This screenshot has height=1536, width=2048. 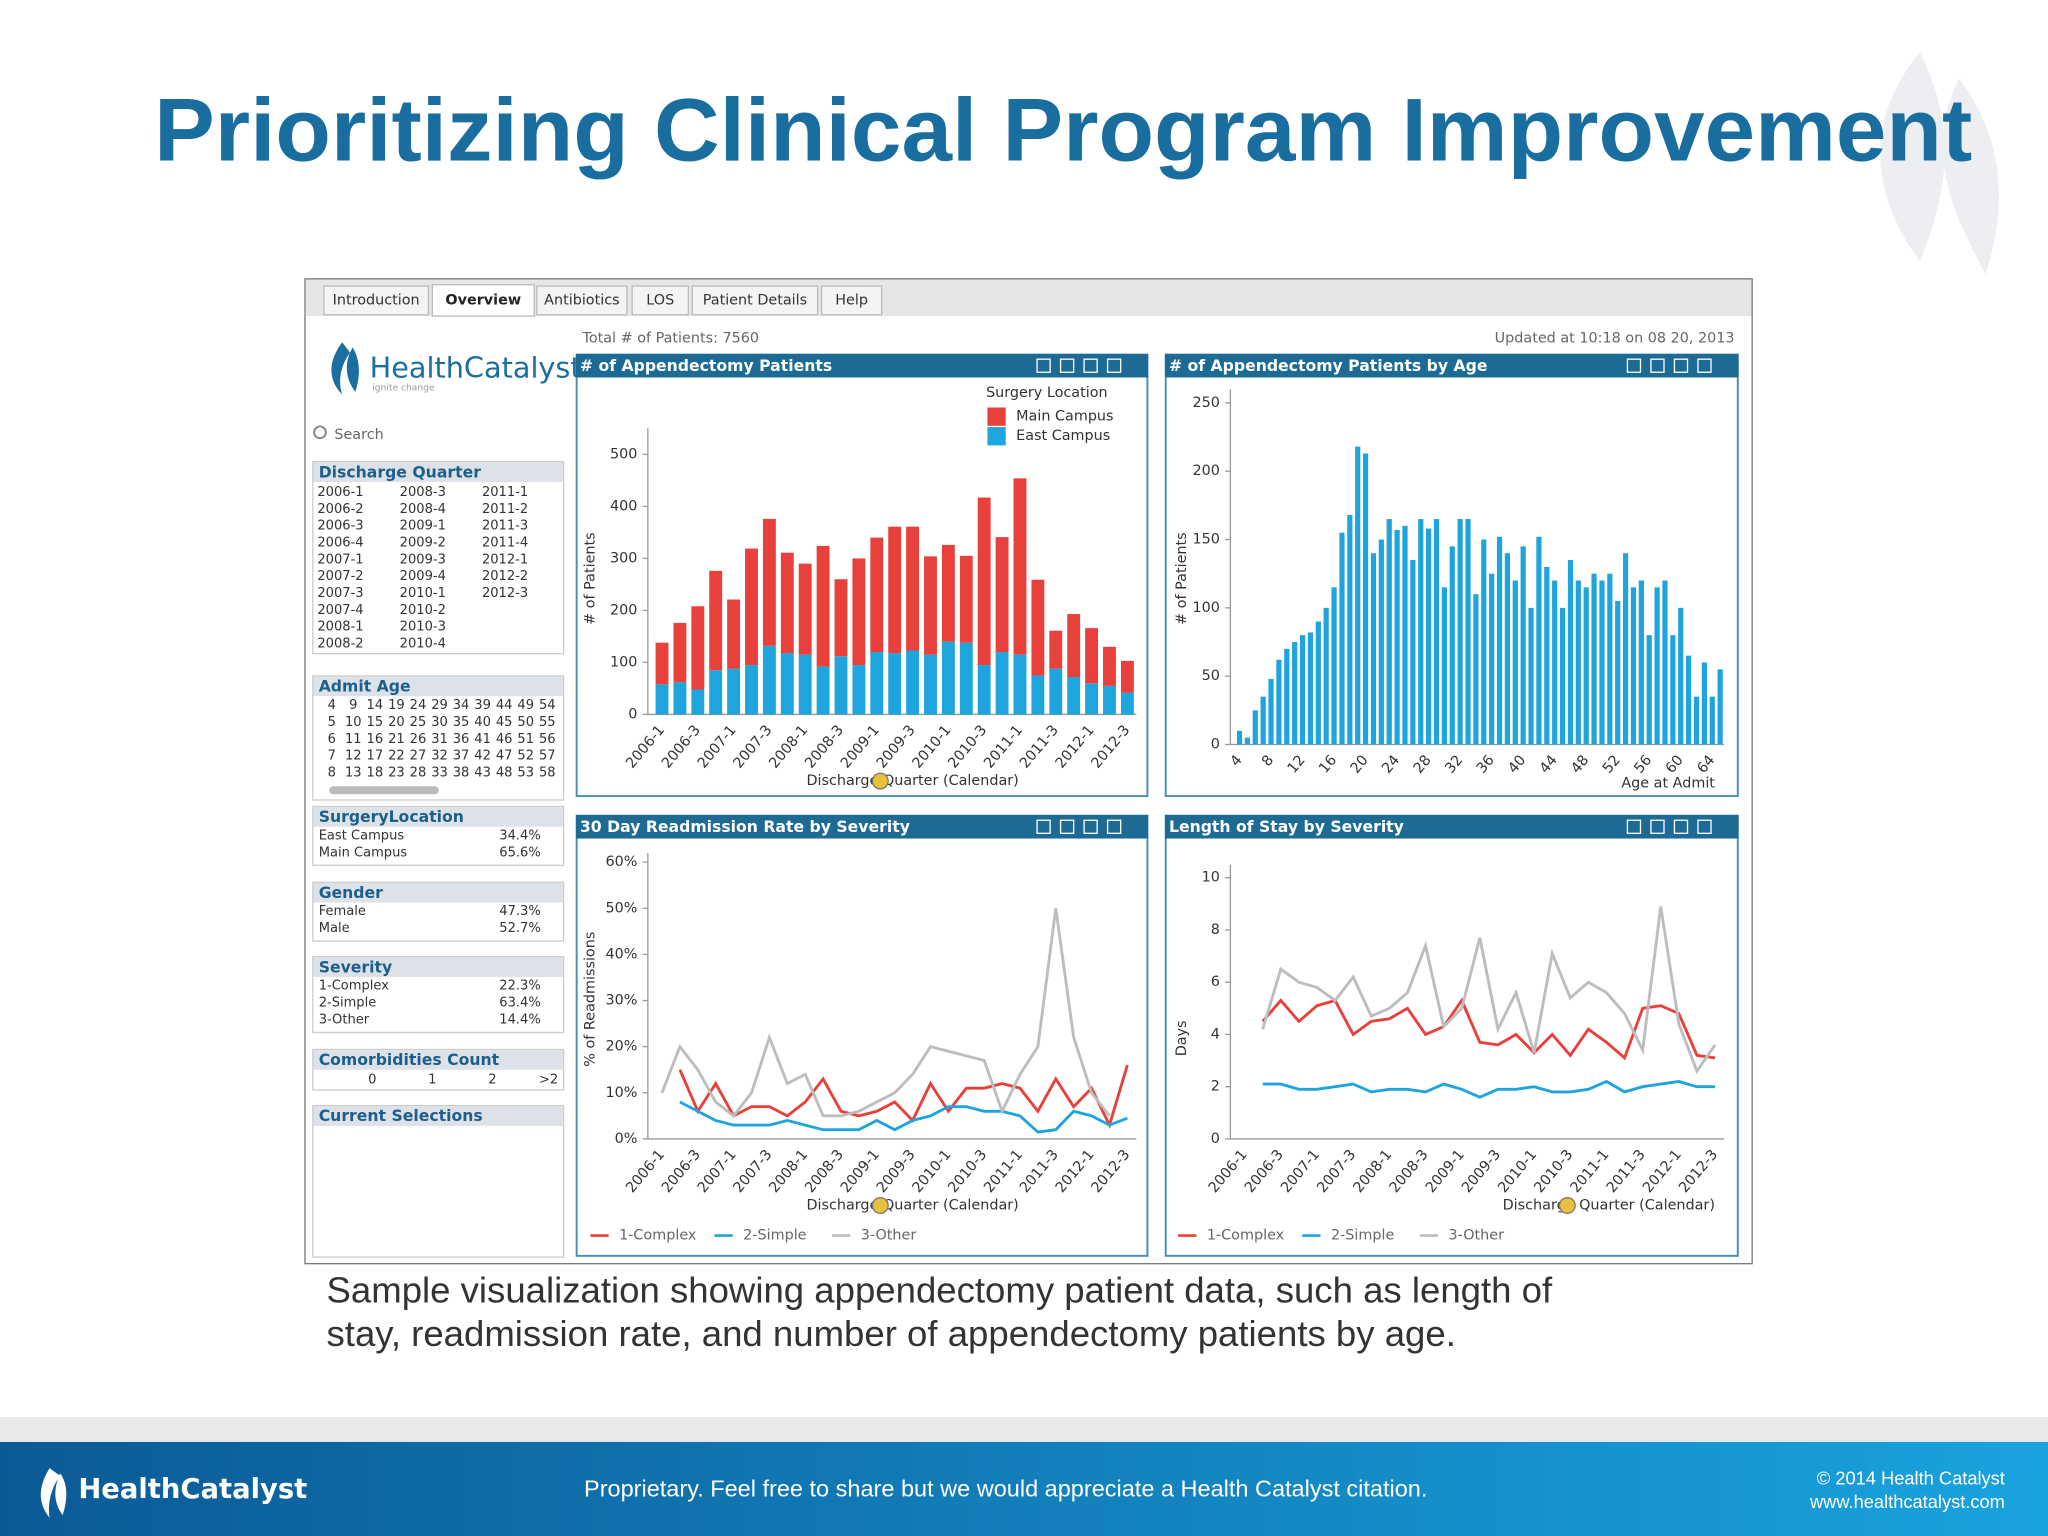 What do you see at coordinates (912, 1206) in the screenshot?
I see `x-axis-label: Discharge Quarter (Calendar)` at bounding box center [912, 1206].